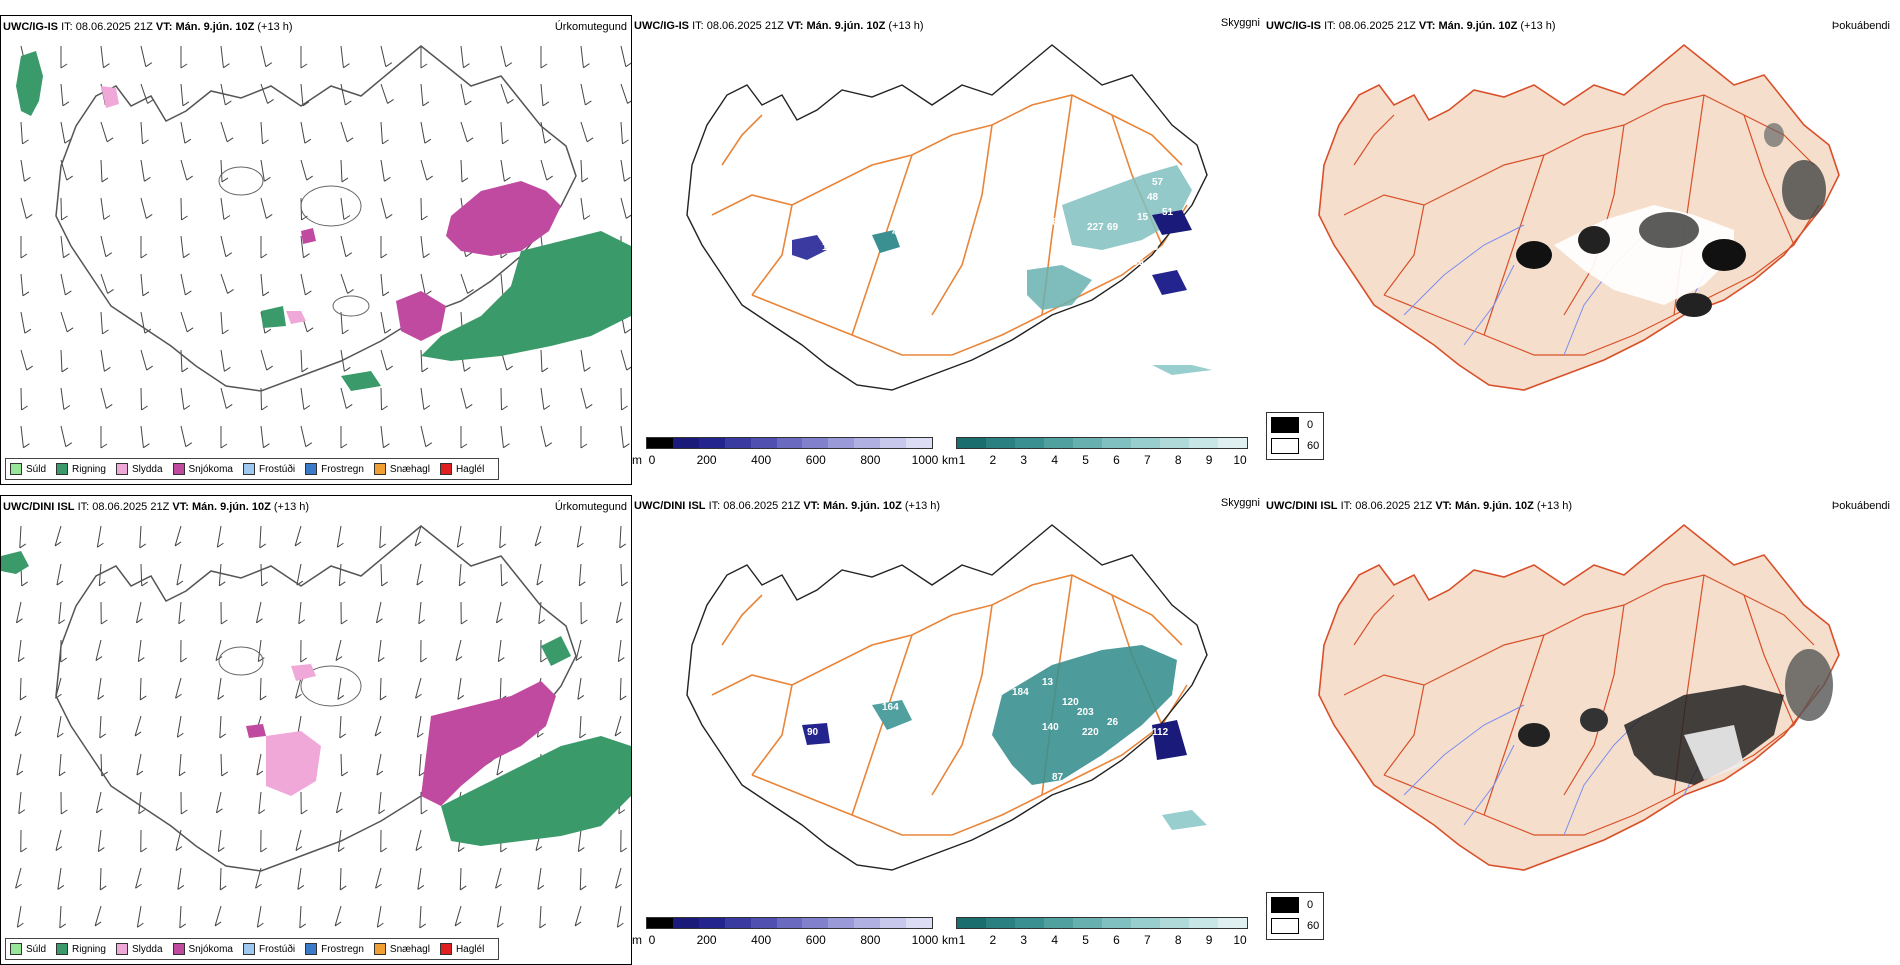 Image resolution: width=1900 pixels, height=965 pixels. Describe the element at coordinates (1143, 217) in the screenshot. I see `visibility-value-label: 15` at that location.